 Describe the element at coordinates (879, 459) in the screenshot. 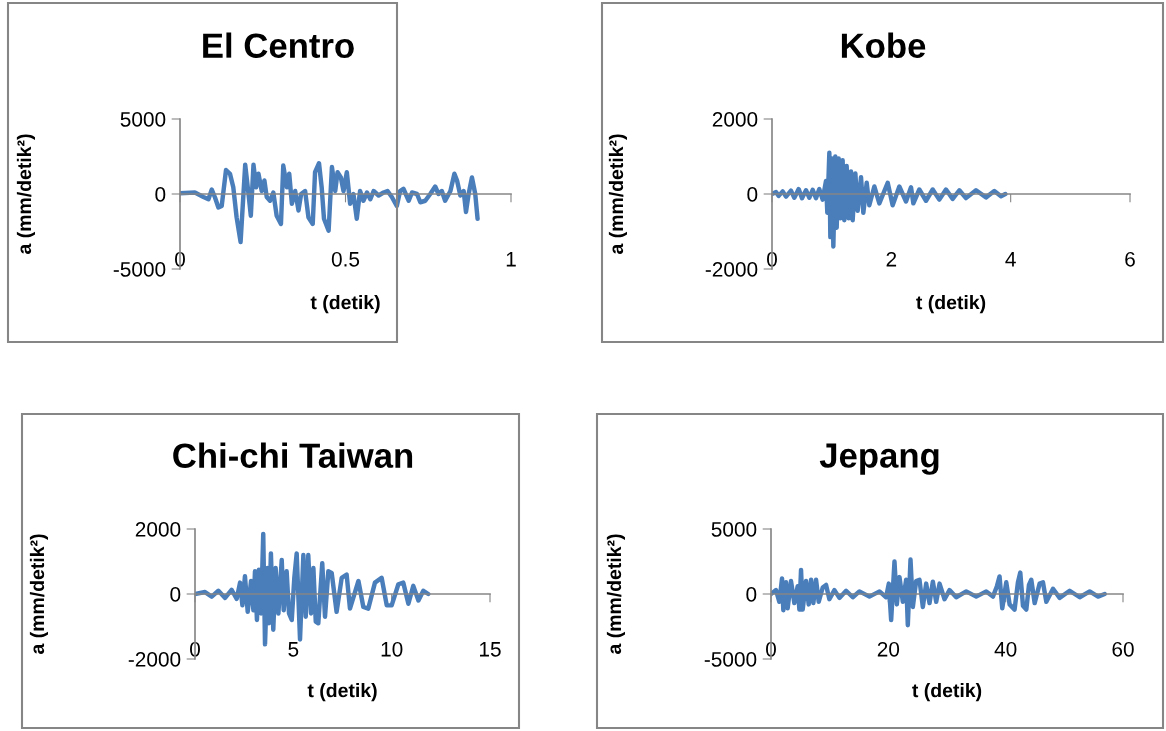

I see `chart-title: Jepang` at that location.